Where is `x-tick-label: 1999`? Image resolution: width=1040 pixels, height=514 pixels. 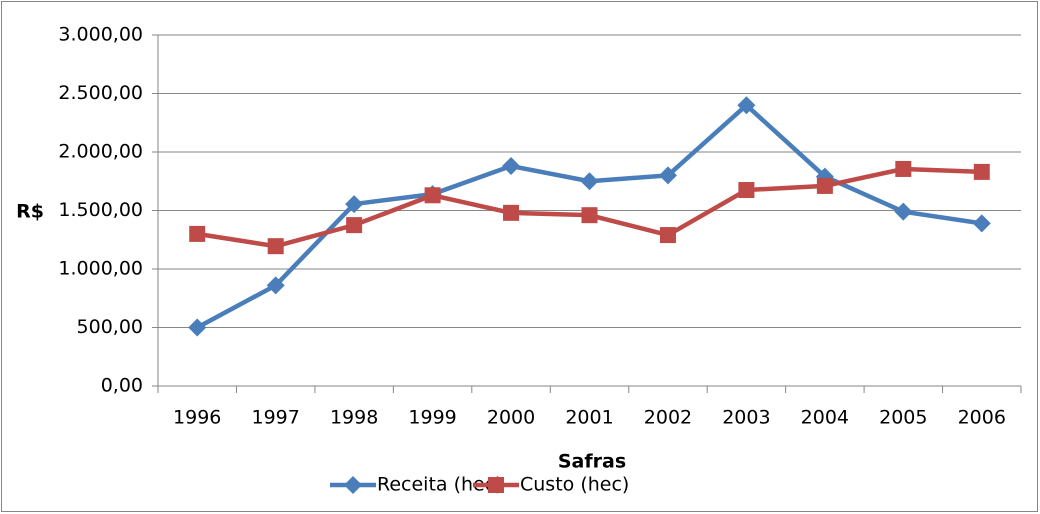 x-tick-label: 1999 is located at coordinates (432, 418).